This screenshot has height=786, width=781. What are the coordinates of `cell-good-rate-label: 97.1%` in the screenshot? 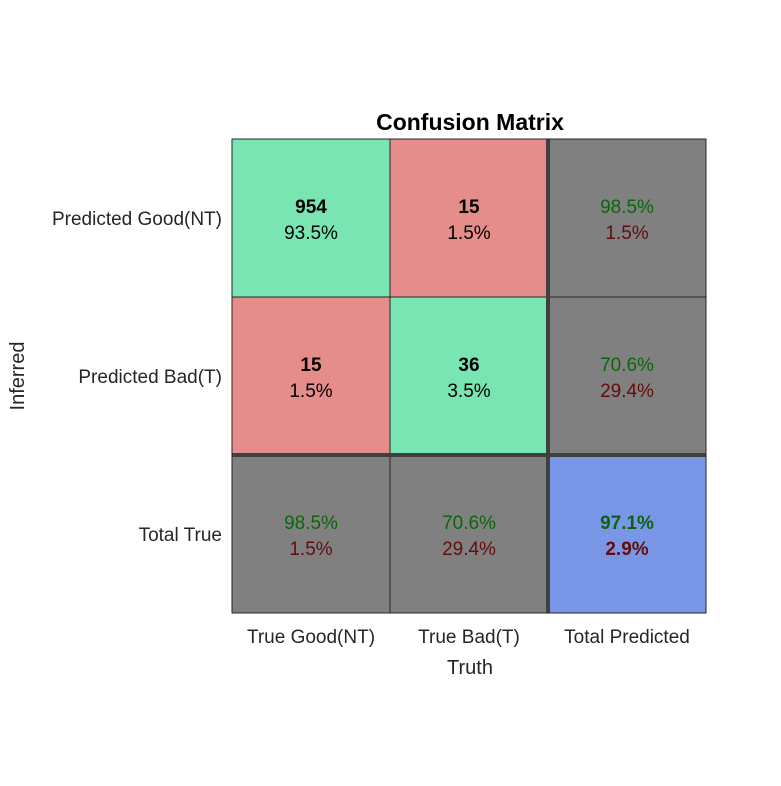 It's located at (627, 523).